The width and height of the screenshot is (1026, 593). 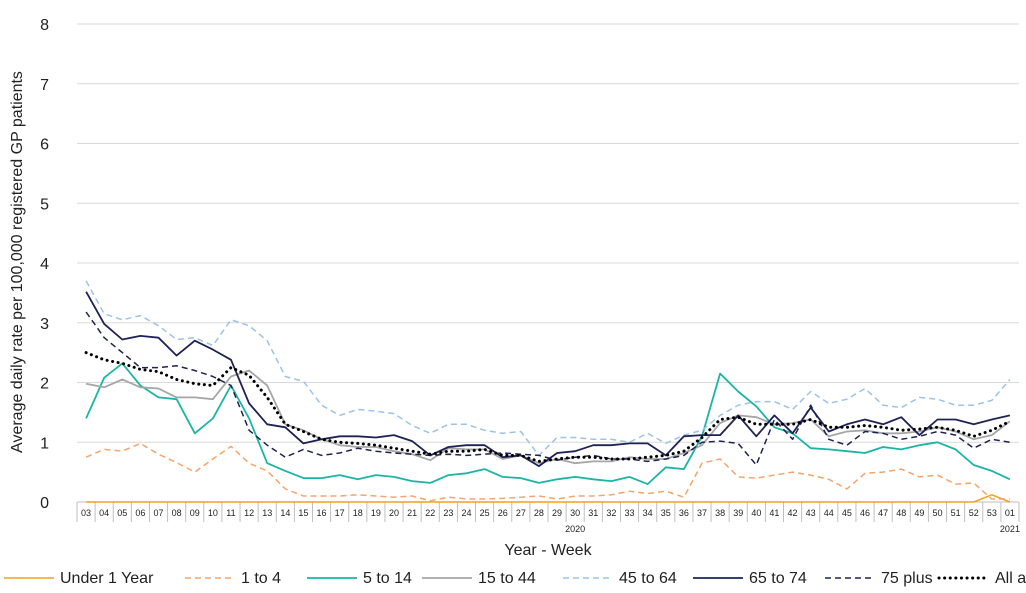 What do you see at coordinates (883, 513) in the screenshot?
I see `x-tick-label: 47` at bounding box center [883, 513].